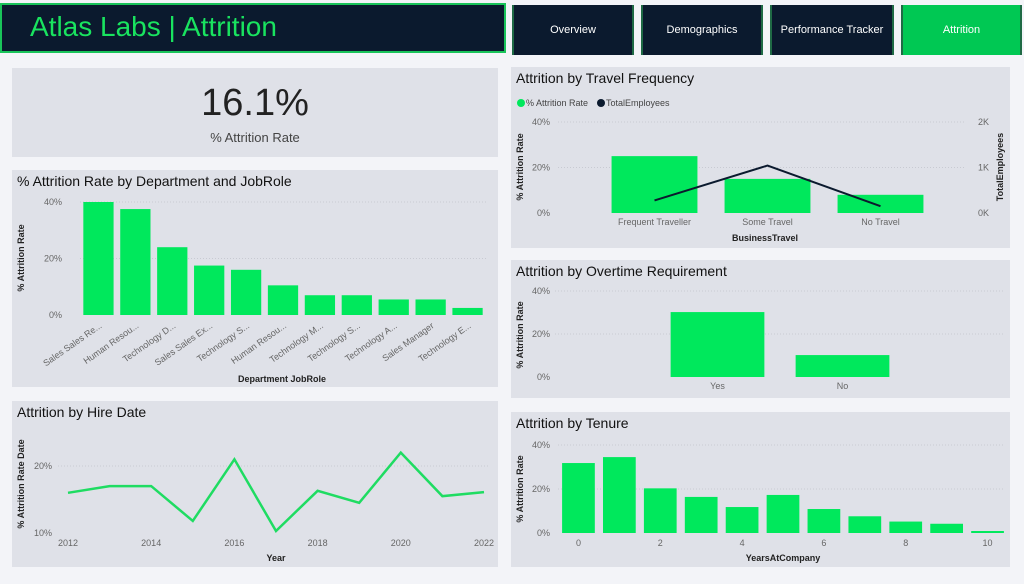  I want to click on tenure-chart-panel: Attrition by Tenure, so click(760, 489).